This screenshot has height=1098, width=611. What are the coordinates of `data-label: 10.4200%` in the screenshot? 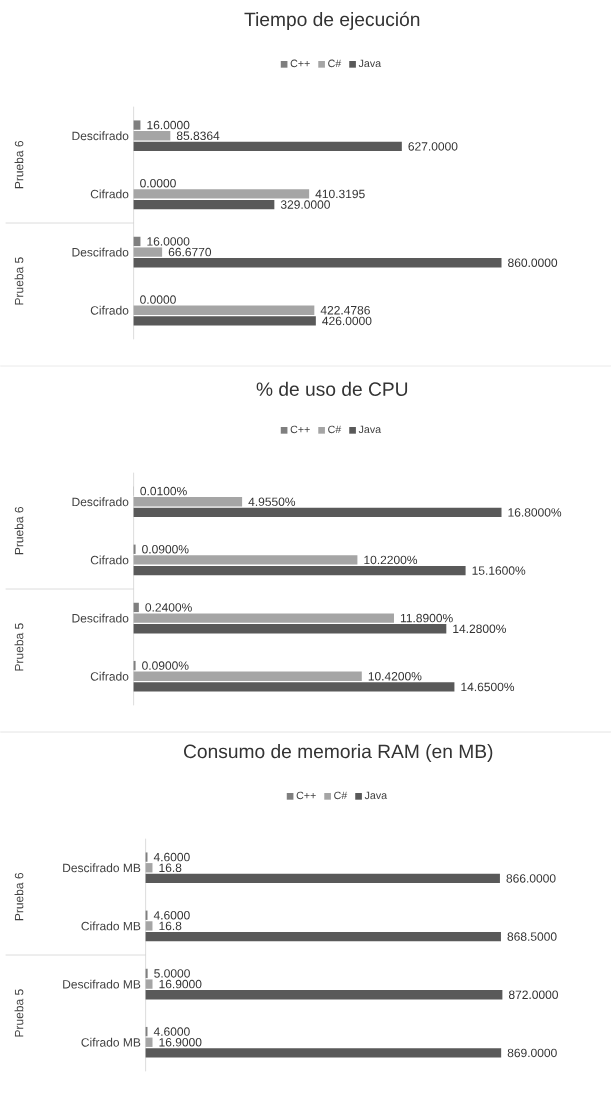 It's located at (395, 676).